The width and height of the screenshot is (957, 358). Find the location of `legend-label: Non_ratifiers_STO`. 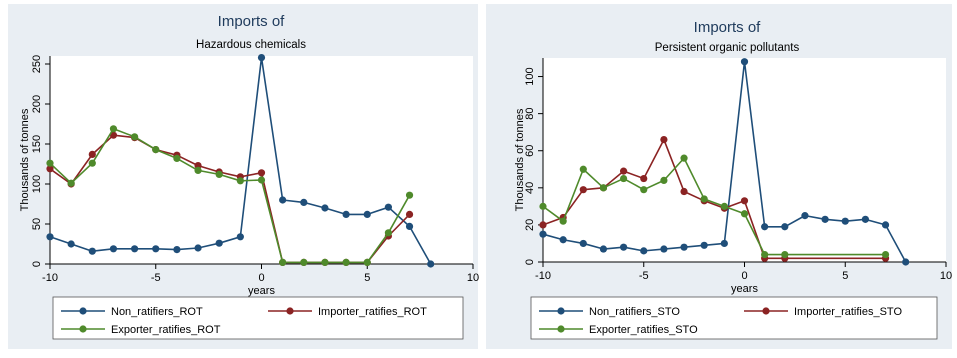

legend-label: Non_ratifiers_STO is located at coordinates (634, 312).